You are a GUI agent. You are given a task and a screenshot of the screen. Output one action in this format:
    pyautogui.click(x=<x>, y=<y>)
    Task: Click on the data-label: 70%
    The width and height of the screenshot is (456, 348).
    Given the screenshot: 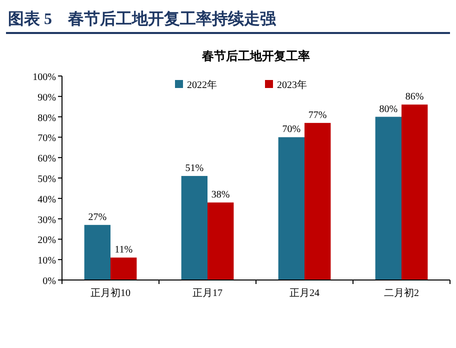 What is the action you would take?
    pyautogui.click(x=291, y=130)
    